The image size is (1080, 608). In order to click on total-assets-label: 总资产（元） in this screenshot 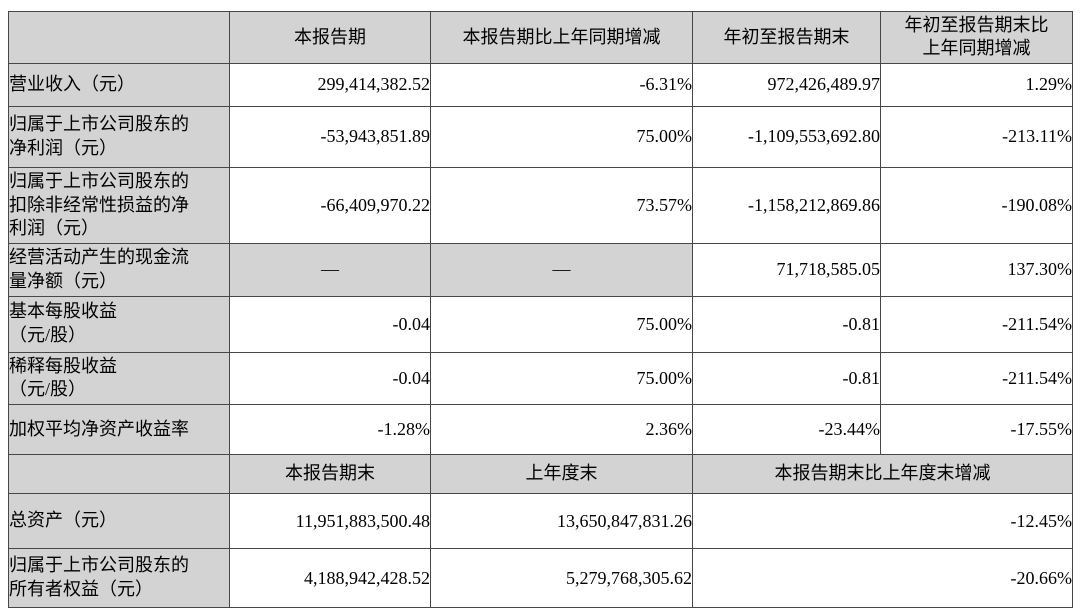, I will do `click(119, 521)`.